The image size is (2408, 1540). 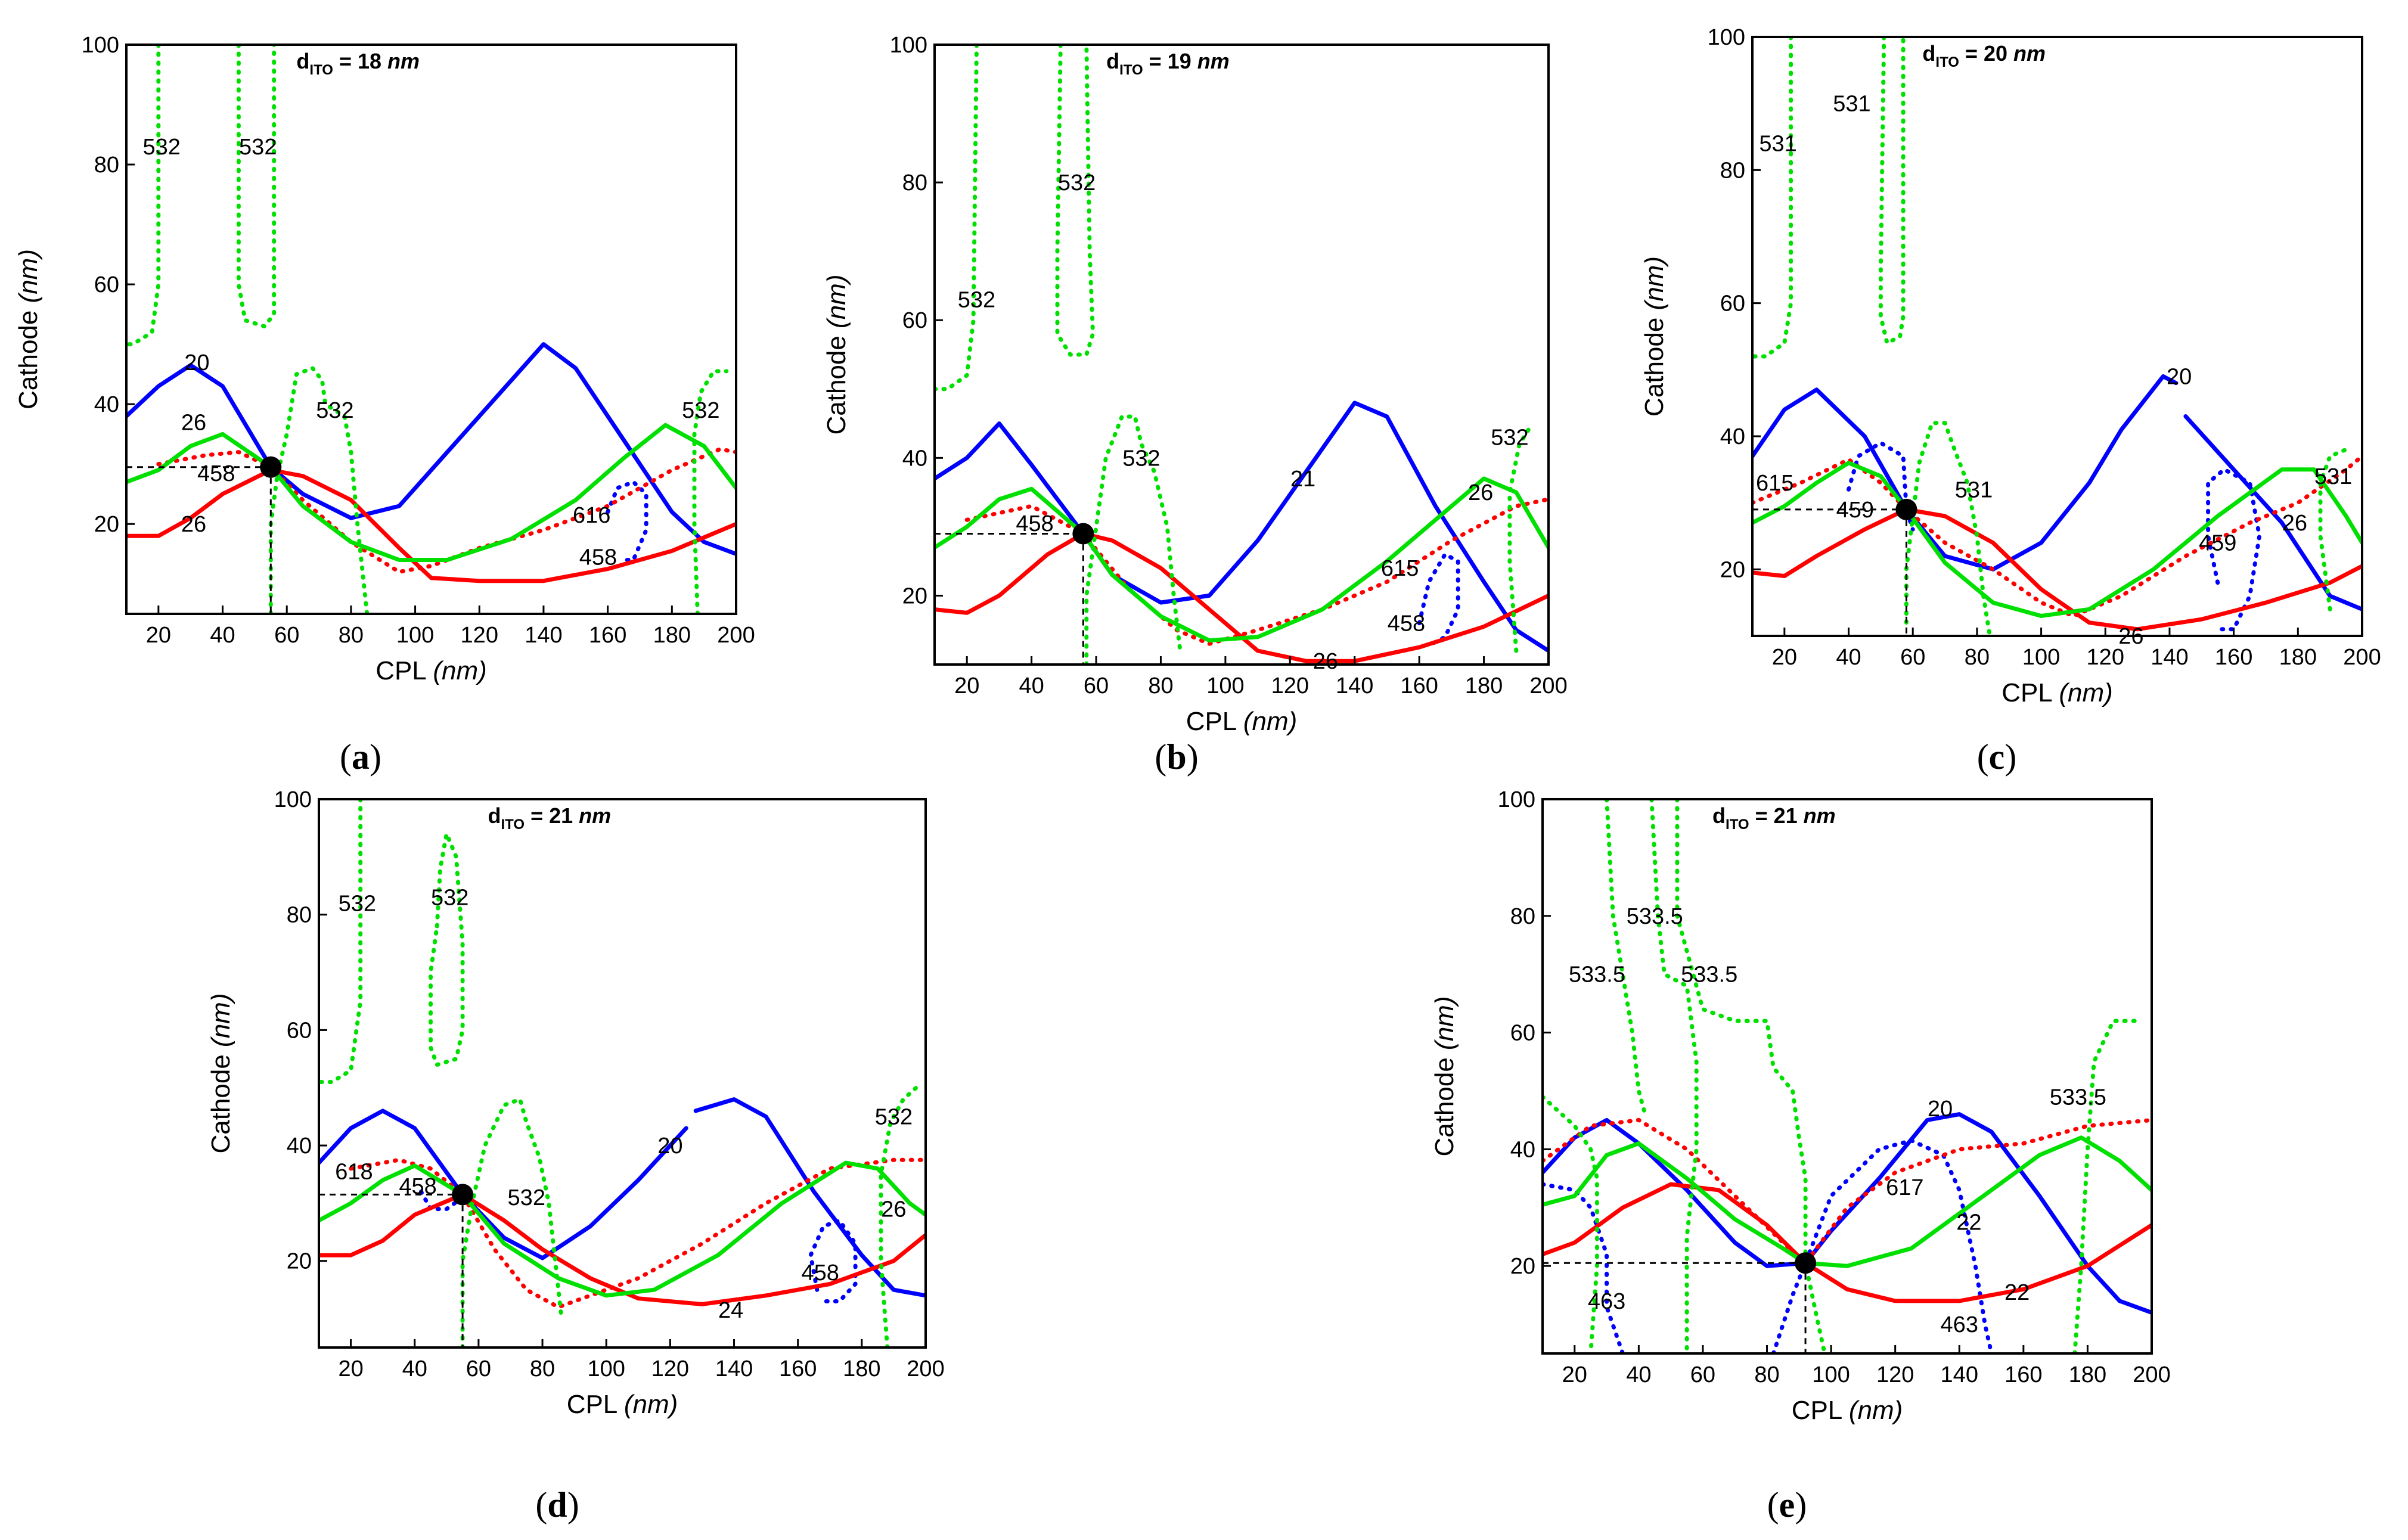 What do you see at coordinates (1959, 1324) in the screenshot?
I see `curve-label-9: 463` at bounding box center [1959, 1324].